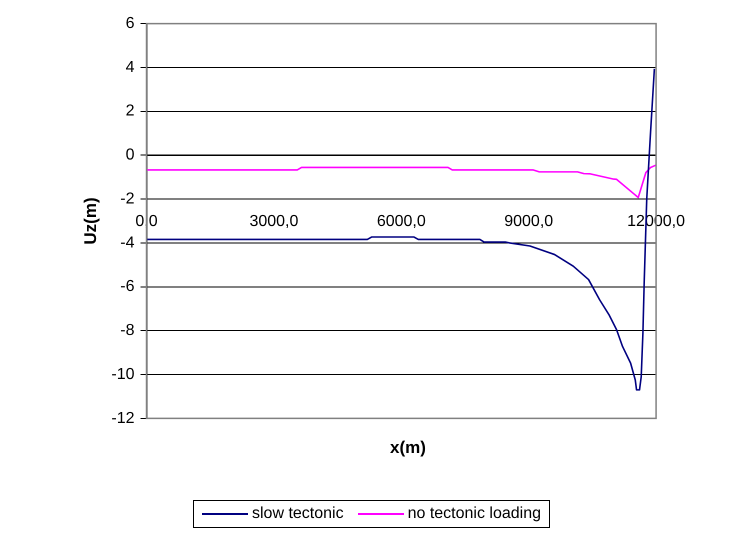  Describe the element at coordinates (298, 514) in the screenshot. I see `legend-label: slow tectonic` at that location.